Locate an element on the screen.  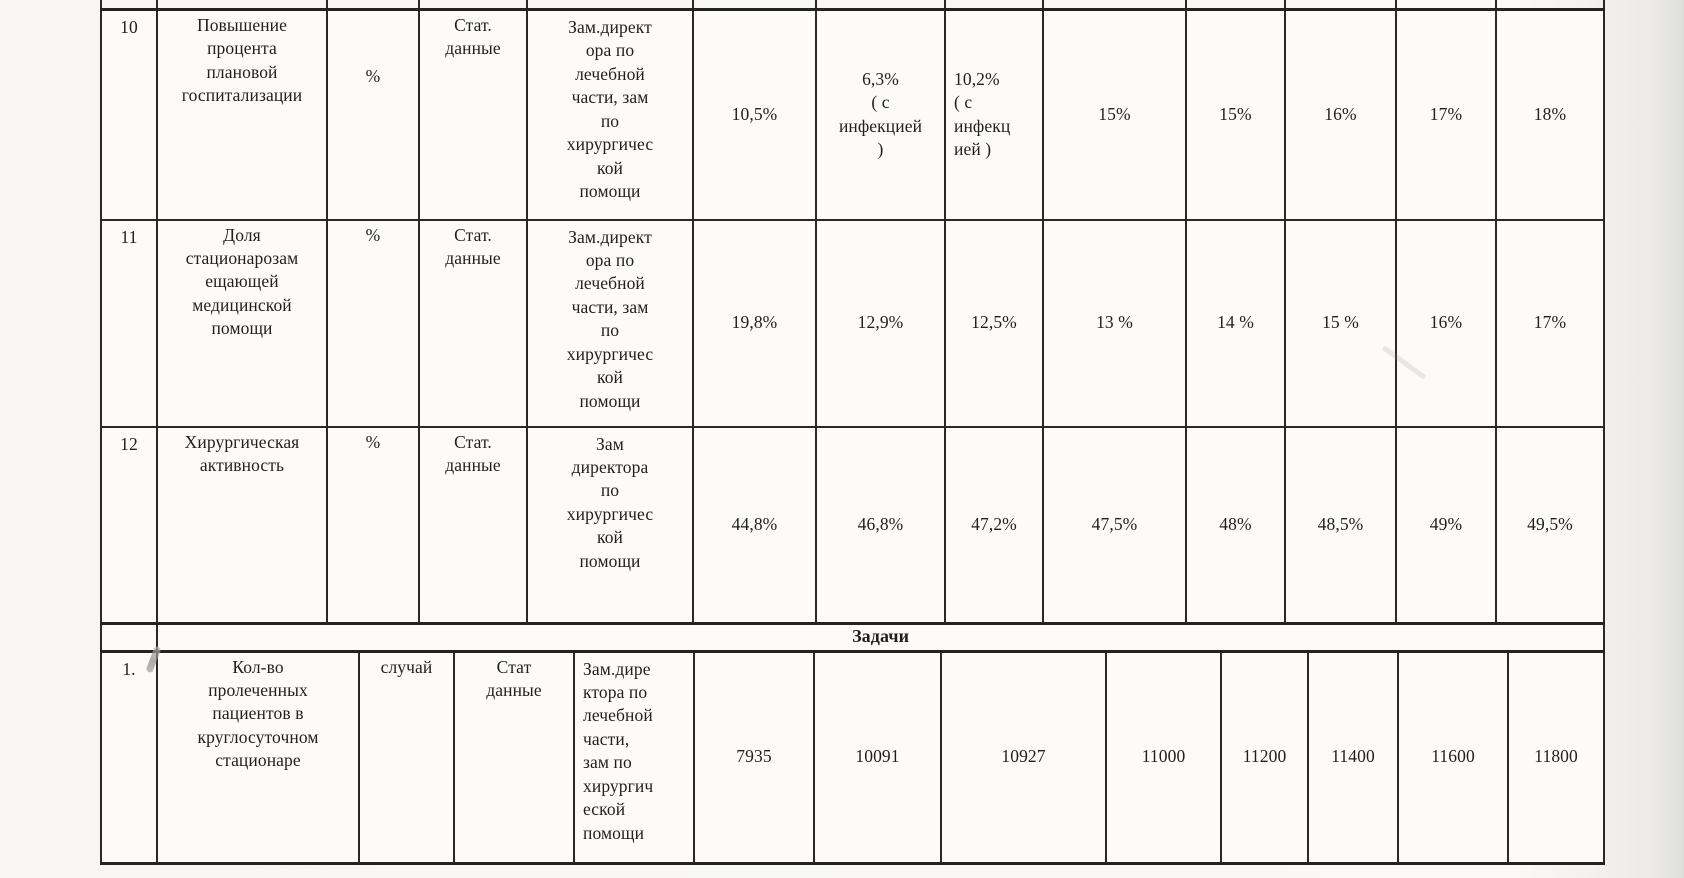
banner-number-cell is located at coordinates (129, 639).